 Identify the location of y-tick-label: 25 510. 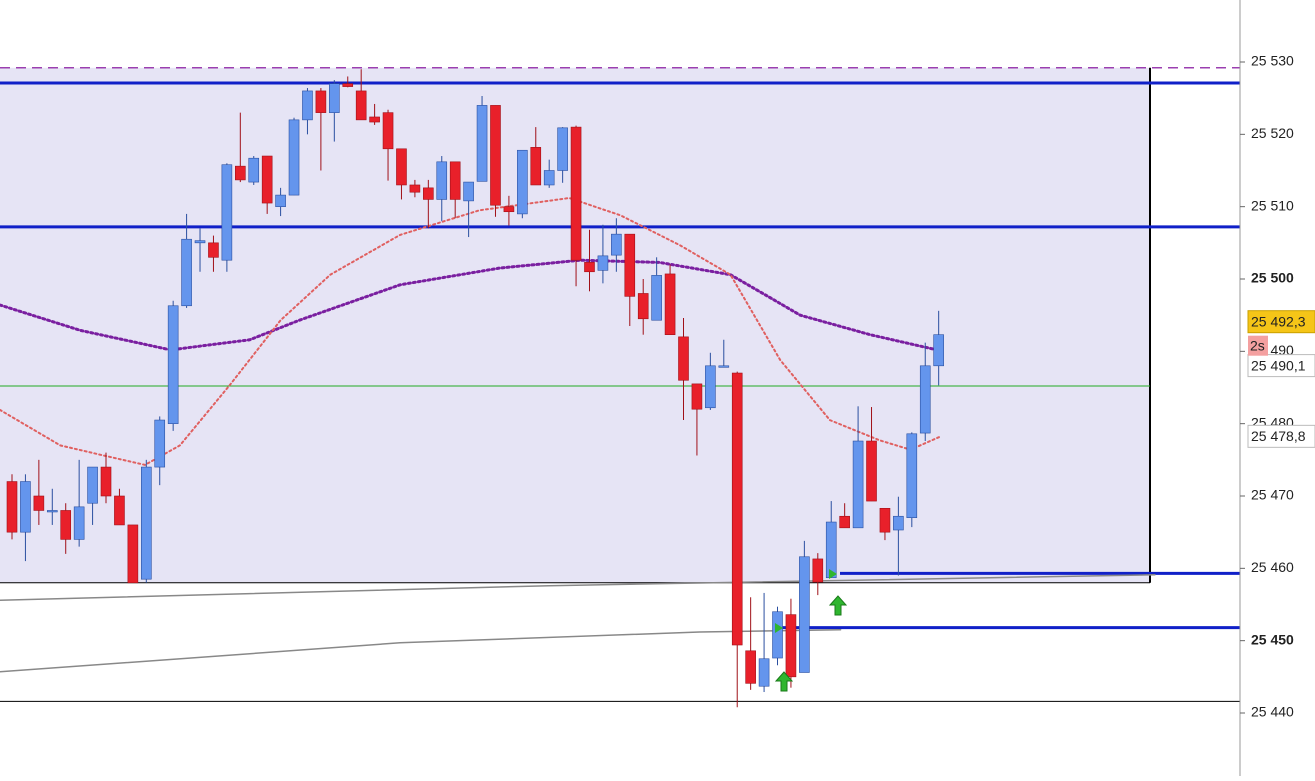
(1272, 205).